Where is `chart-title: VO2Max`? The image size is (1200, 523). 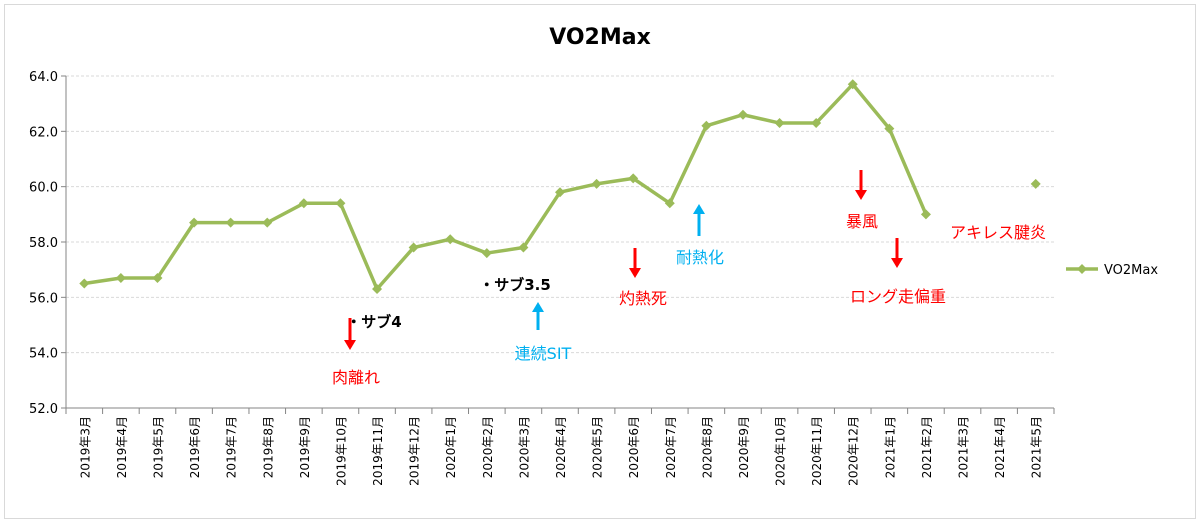 chart-title: VO2Max is located at coordinates (600, 37).